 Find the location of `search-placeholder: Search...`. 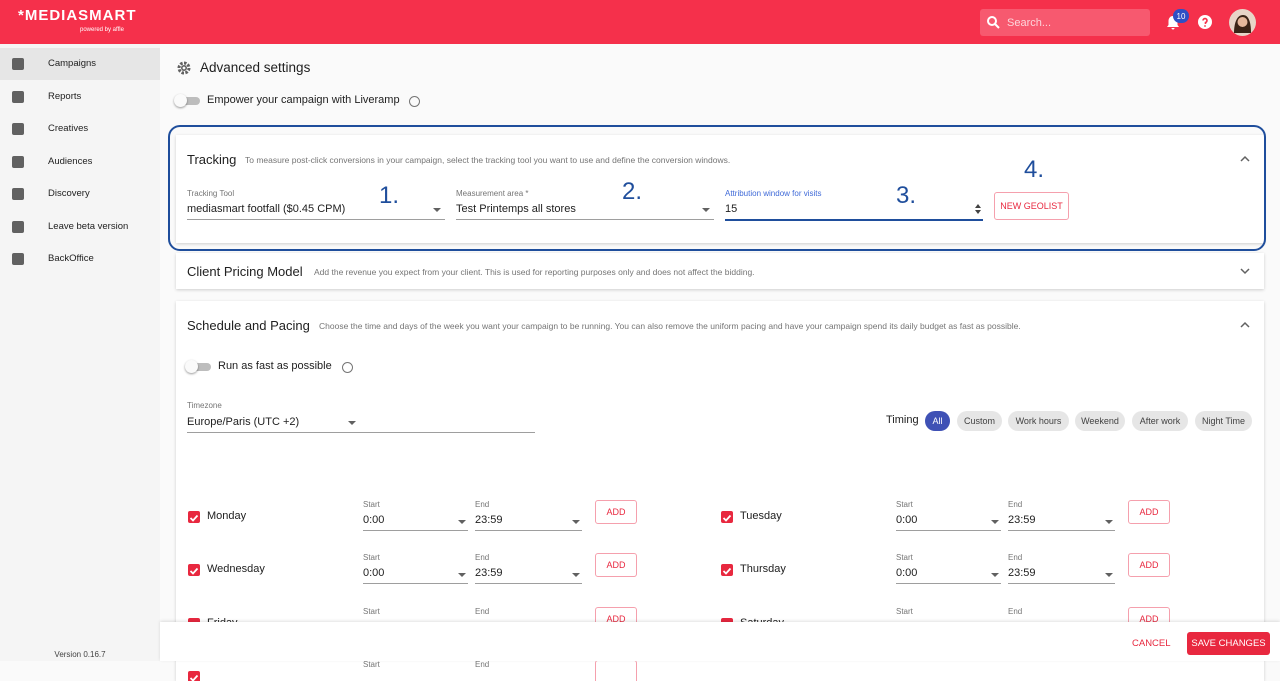

search-placeholder: Search... is located at coordinates (1029, 23).